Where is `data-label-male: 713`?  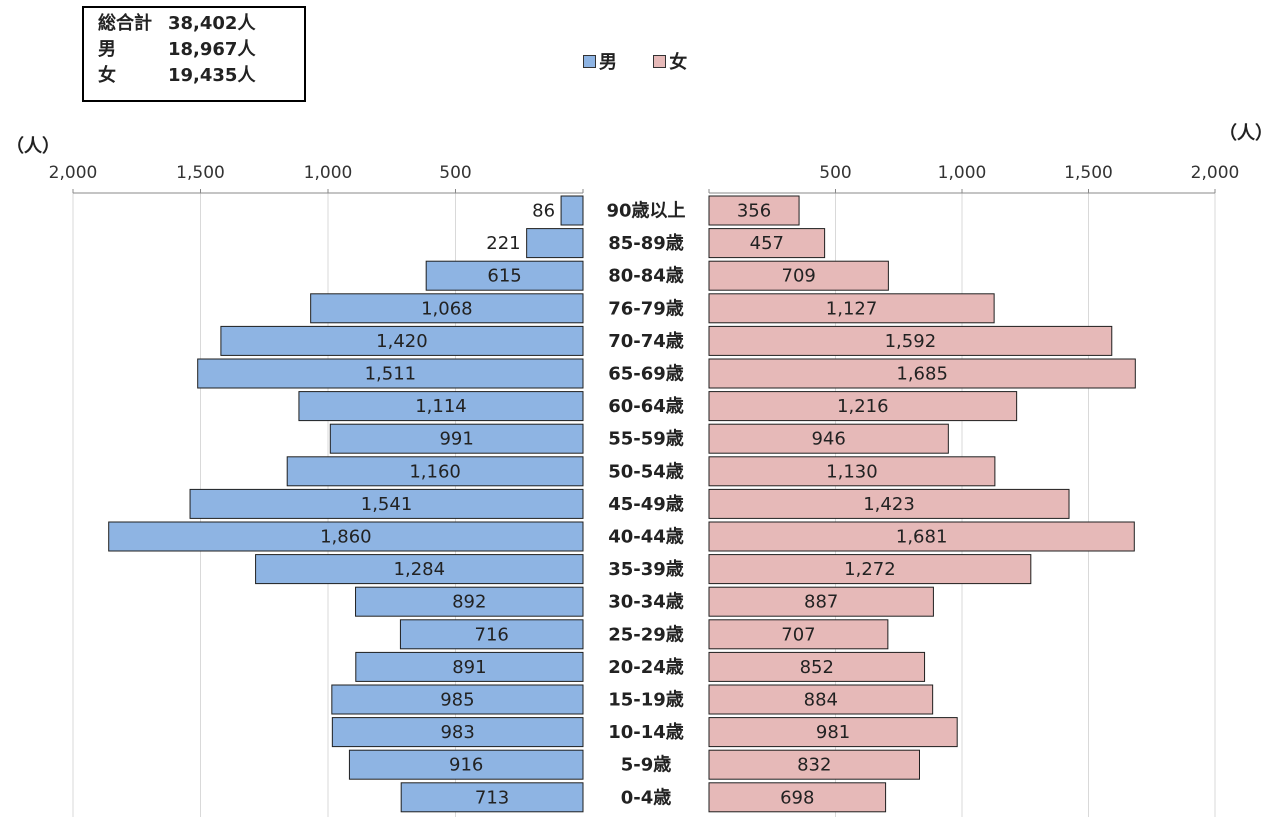
data-label-male: 713 is located at coordinates (492, 797).